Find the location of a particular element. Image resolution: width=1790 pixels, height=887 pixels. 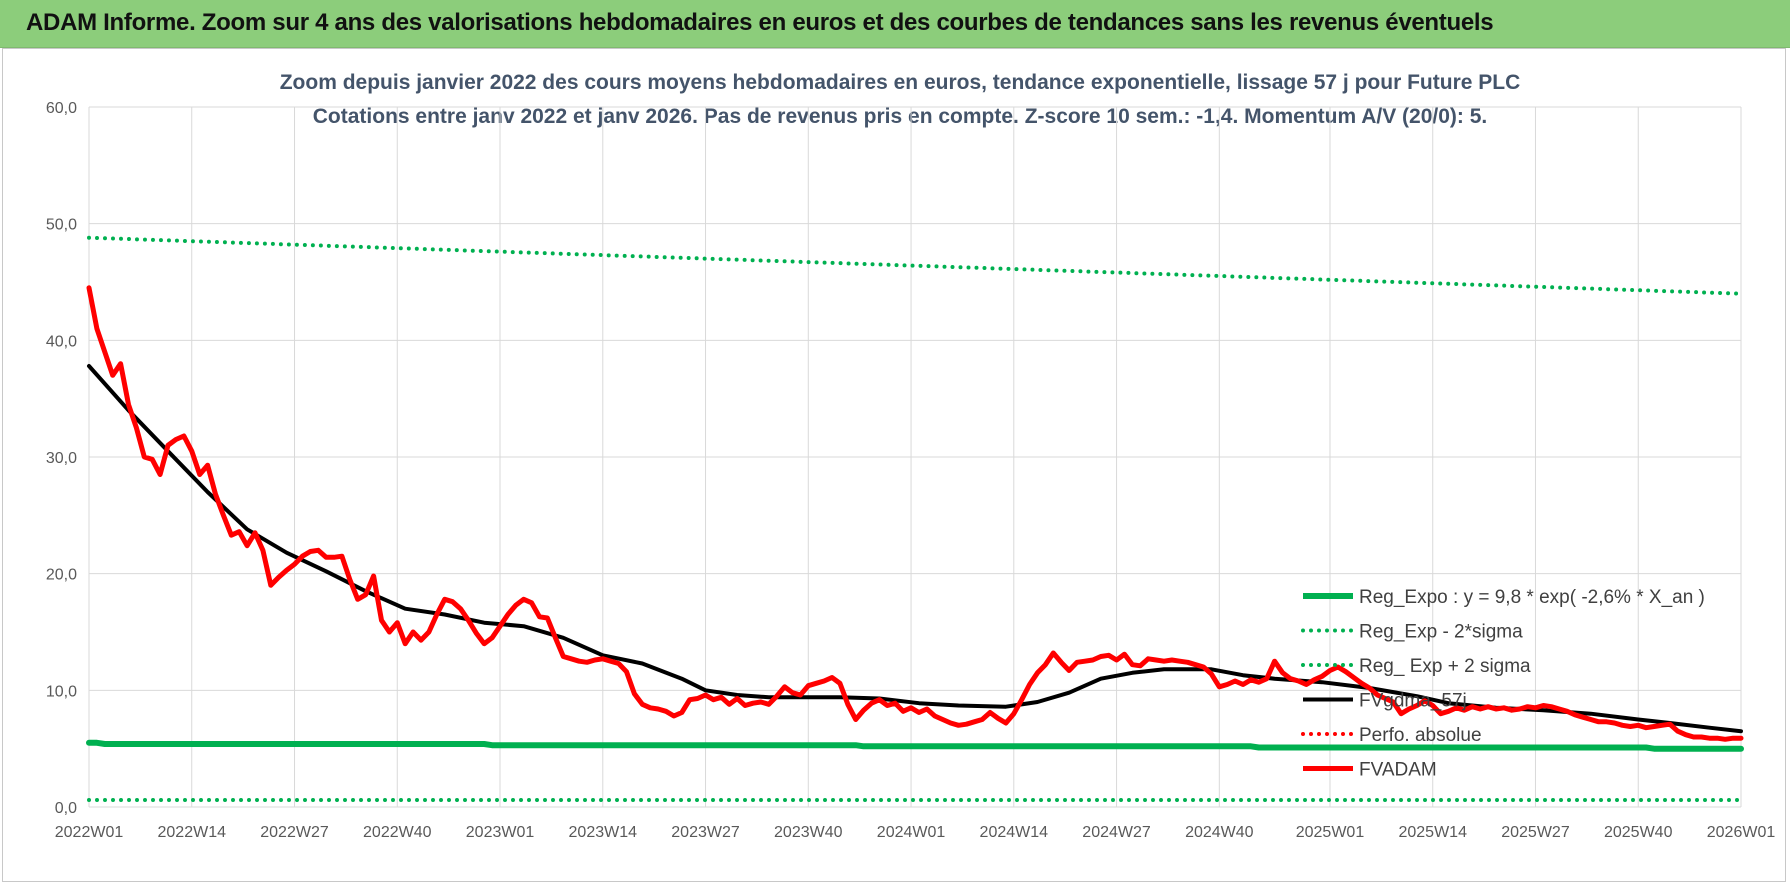

y-tick-label: 0,0 is located at coordinates (66, 808).